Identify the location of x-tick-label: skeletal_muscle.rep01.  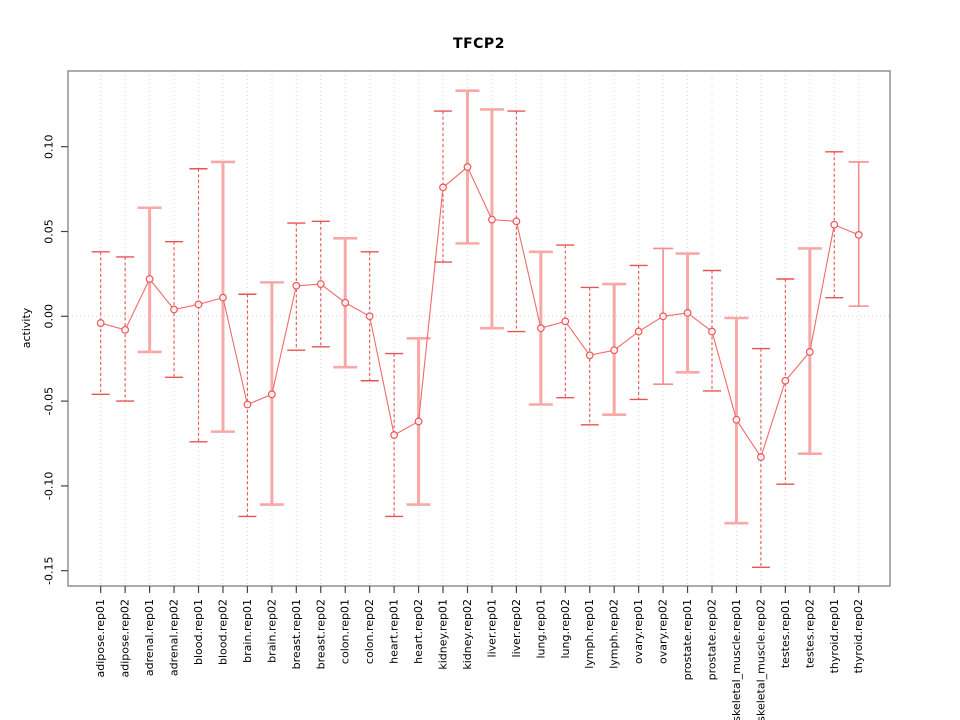
(736, 659).